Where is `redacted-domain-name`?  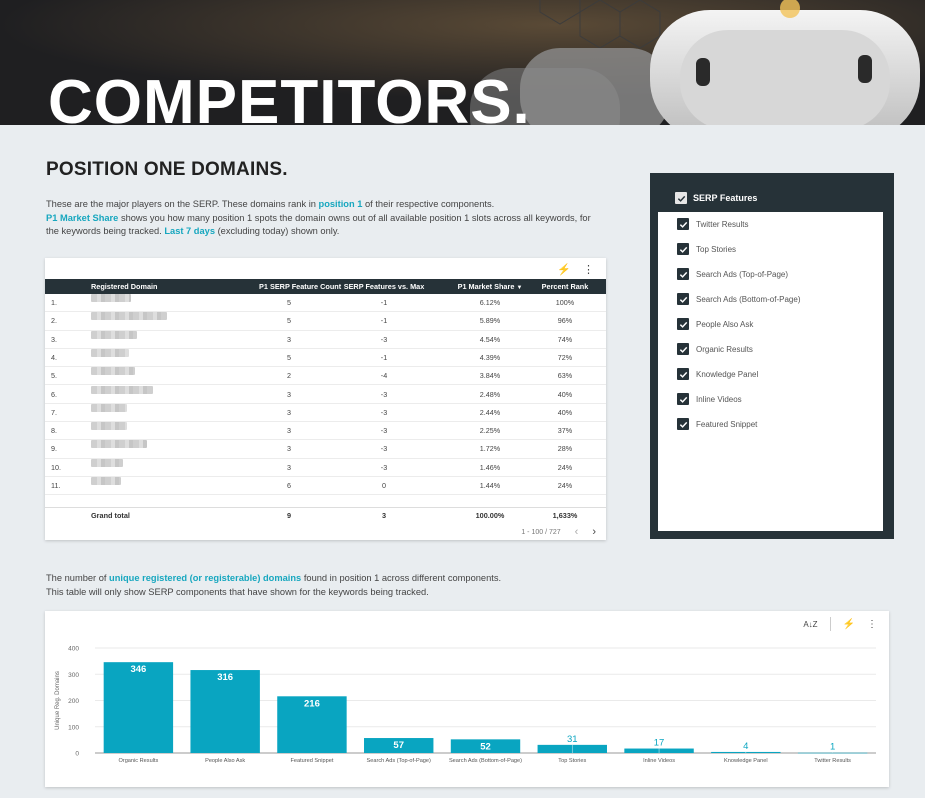 redacted-domain-name is located at coordinates (107, 462).